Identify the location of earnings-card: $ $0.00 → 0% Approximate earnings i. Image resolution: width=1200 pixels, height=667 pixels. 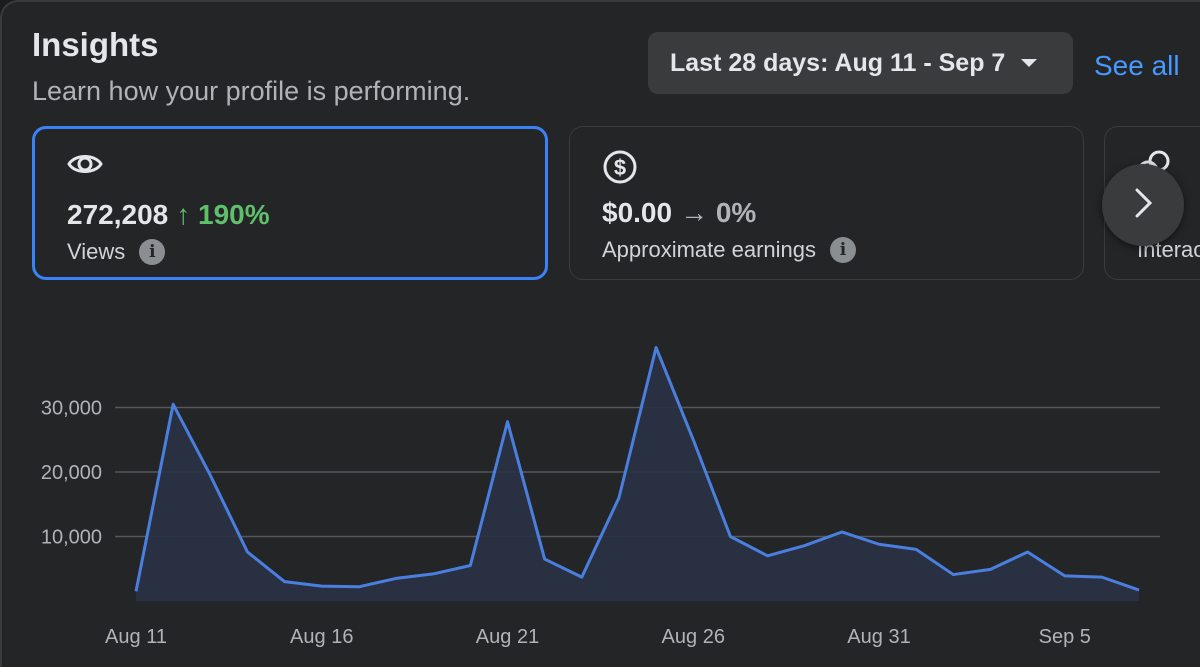
(826, 203).